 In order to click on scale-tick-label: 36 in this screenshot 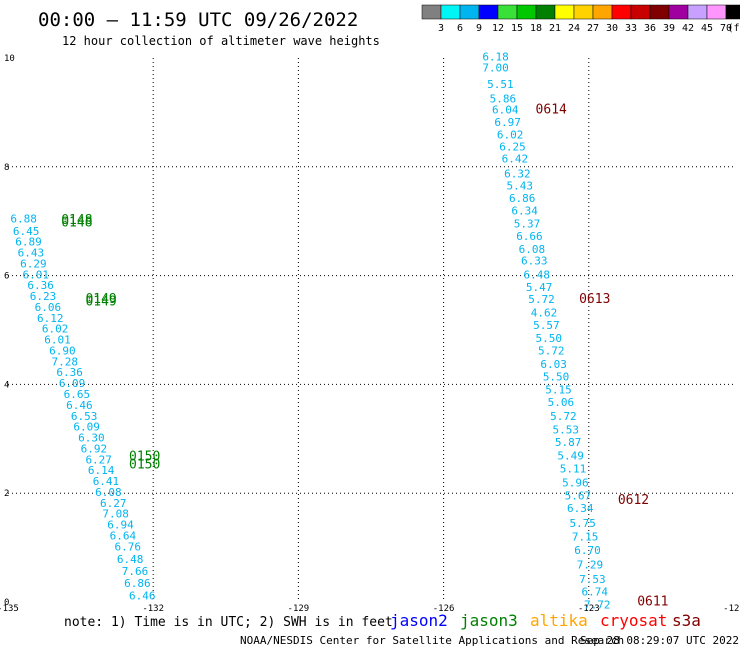, I will do `click(650, 28)`.